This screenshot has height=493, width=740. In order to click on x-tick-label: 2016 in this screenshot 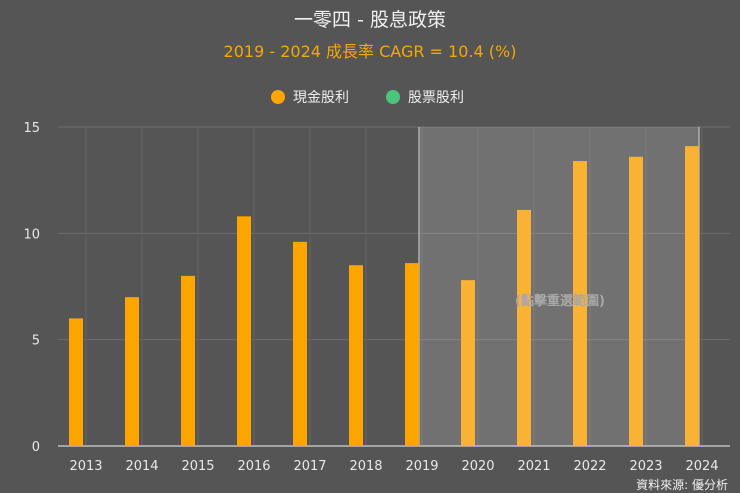, I will do `click(253, 466)`.